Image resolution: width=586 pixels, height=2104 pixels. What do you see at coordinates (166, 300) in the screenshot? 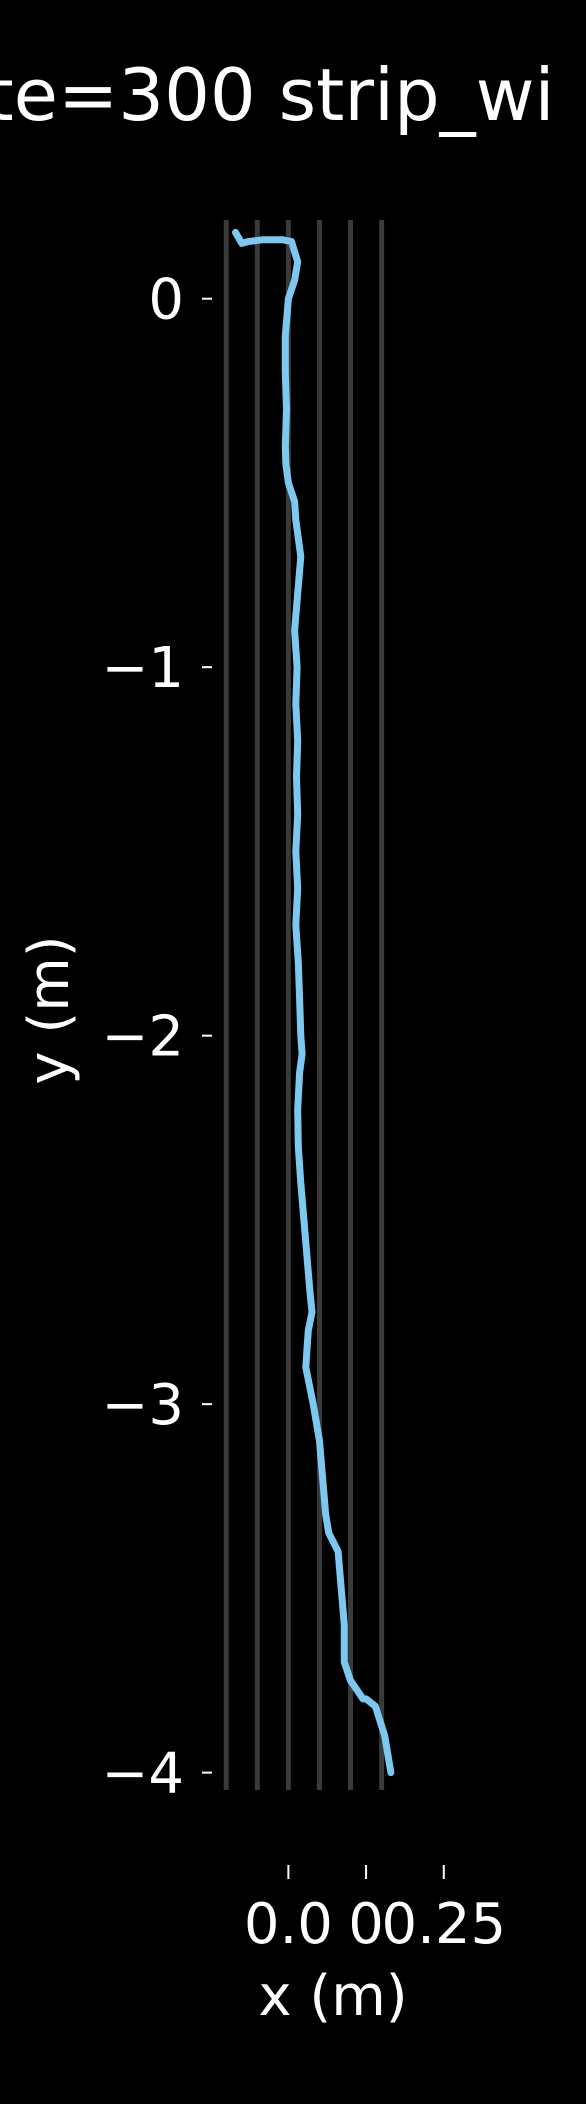
I see `y-tick-label: 0` at bounding box center [166, 300].